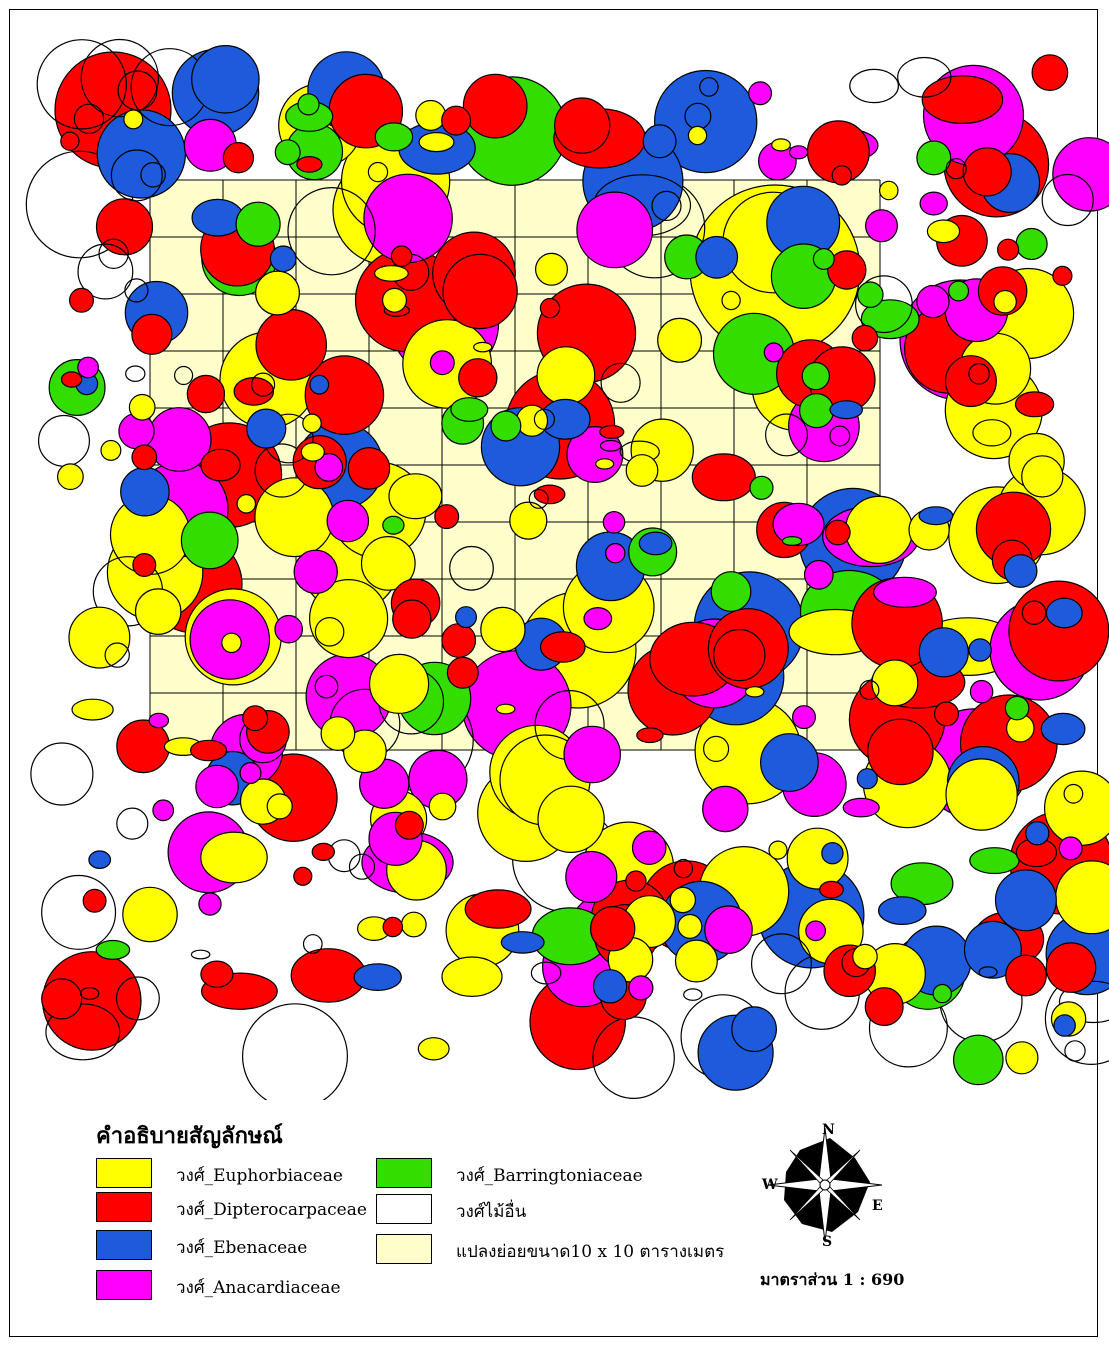 The width and height of the screenshot is (1109, 1345). What do you see at coordinates (404, 1249) in the screenshot?
I see `swatch-subplot` at bounding box center [404, 1249].